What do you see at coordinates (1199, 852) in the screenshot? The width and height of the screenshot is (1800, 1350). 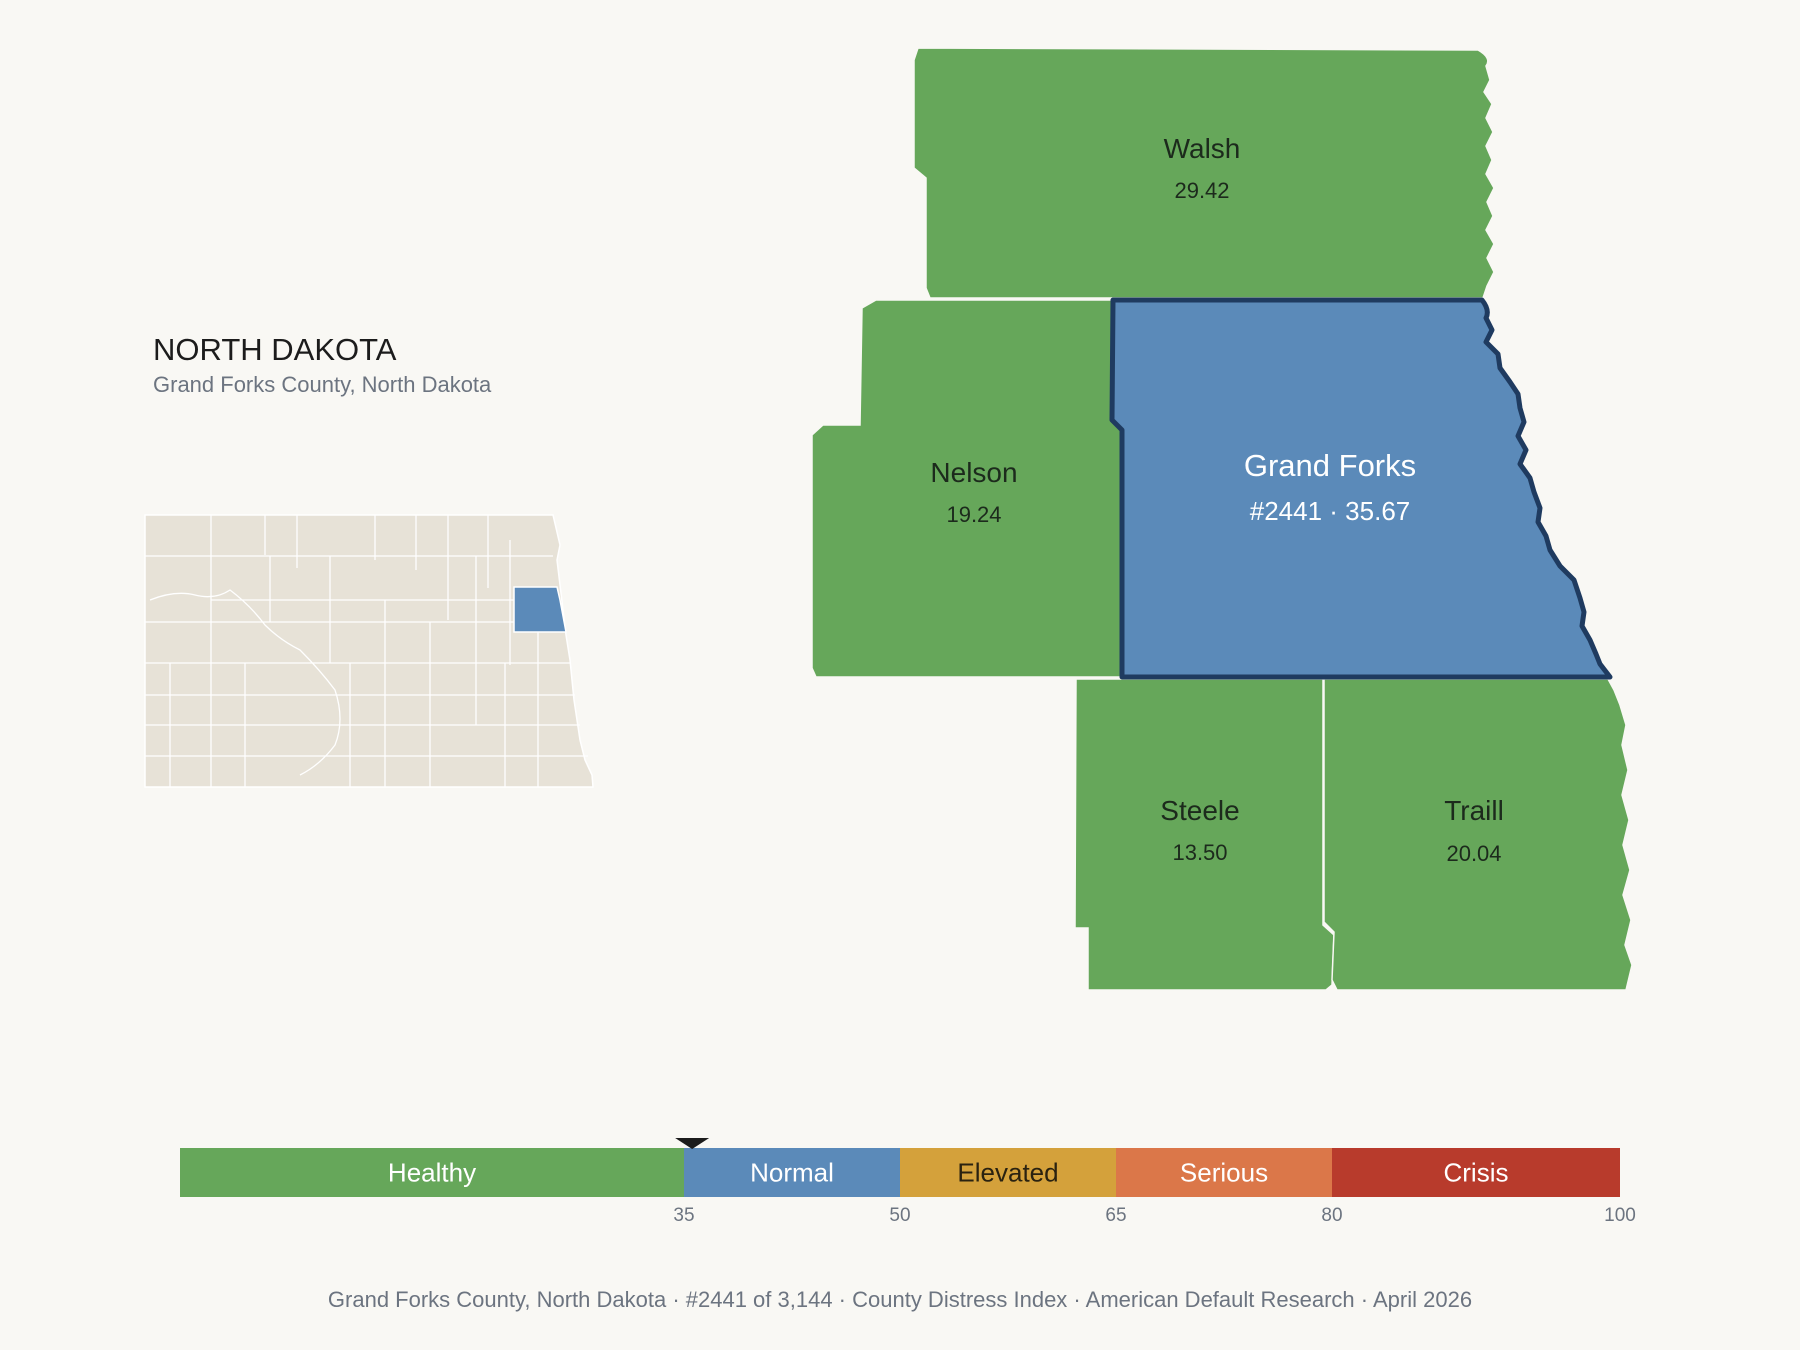 I see `county-value-steele: 13.50` at bounding box center [1199, 852].